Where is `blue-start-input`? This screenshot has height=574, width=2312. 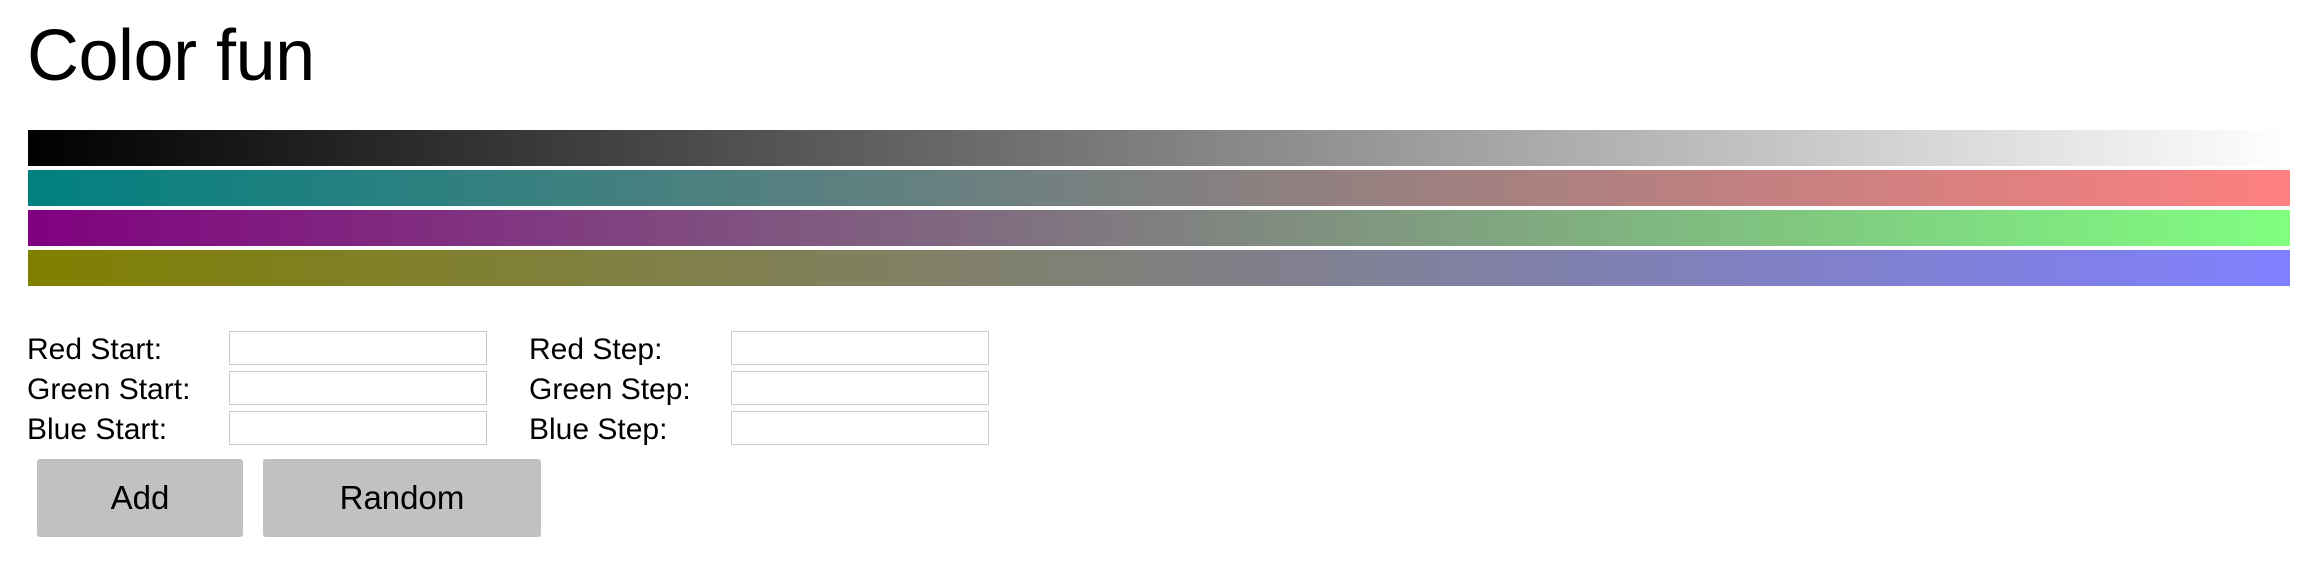
blue-start-input is located at coordinates (358, 428).